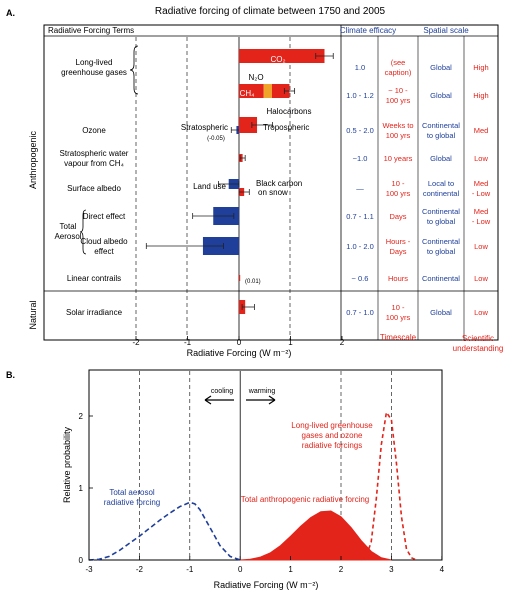 The width and height of the screenshot is (525, 600). What do you see at coordinates (33, 159) in the screenshot?
I see `group-anthropogenic: Anthropogenic` at bounding box center [33, 159].